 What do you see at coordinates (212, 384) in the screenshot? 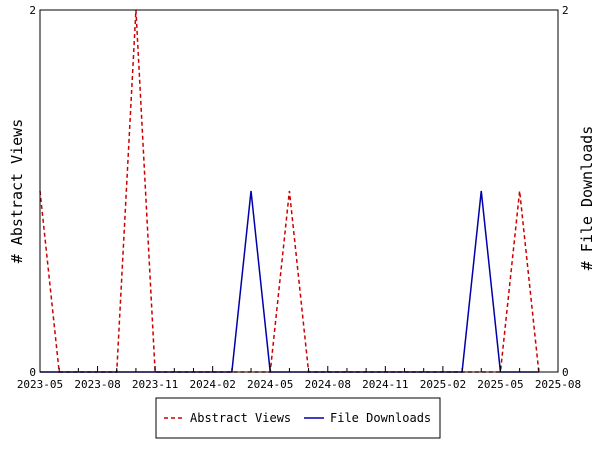
I see `x-tick-label: 2024-02` at bounding box center [212, 384].